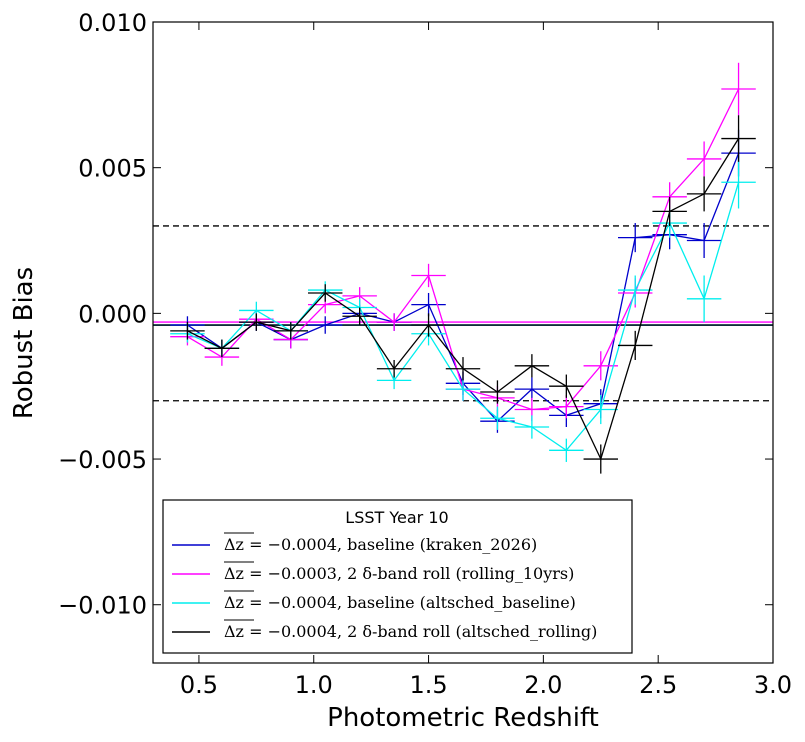  Describe the element at coordinates (112, 314) in the screenshot. I see `y-tick-label: 0.000` at that location.